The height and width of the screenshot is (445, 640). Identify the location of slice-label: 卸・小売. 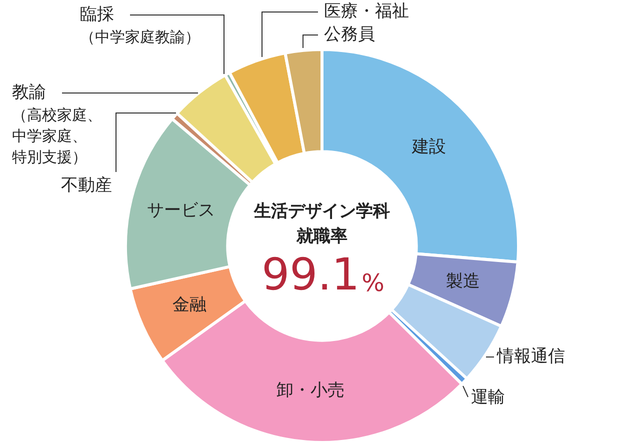
(310, 390).